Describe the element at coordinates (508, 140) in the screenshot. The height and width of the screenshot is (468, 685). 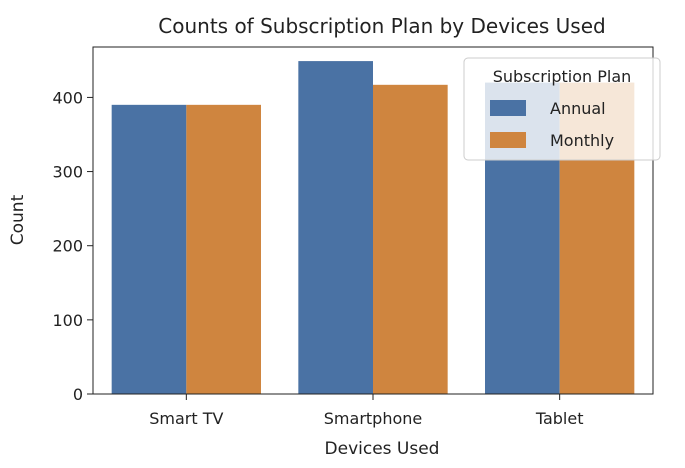
I see `legend-swatch-monthly` at that location.